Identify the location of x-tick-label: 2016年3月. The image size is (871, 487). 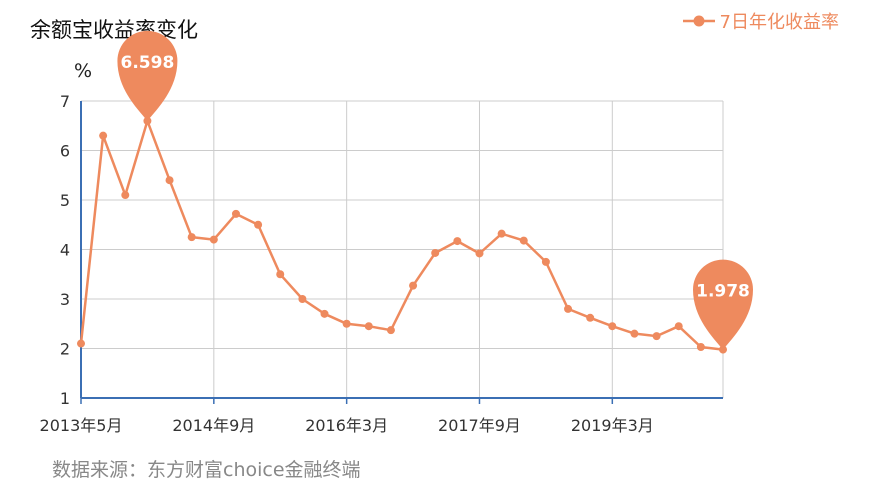
(346, 425).